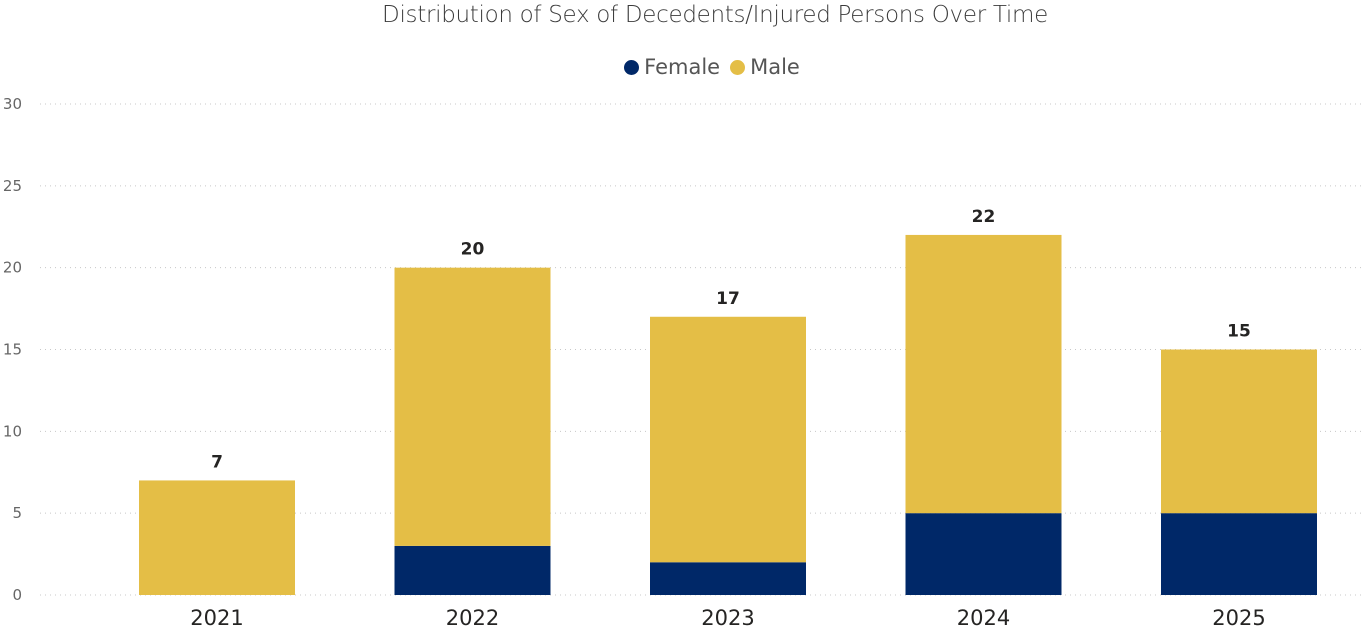  What do you see at coordinates (473, 250) in the screenshot?
I see `data-label-total-2022: 20` at bounding box center [473, 250].